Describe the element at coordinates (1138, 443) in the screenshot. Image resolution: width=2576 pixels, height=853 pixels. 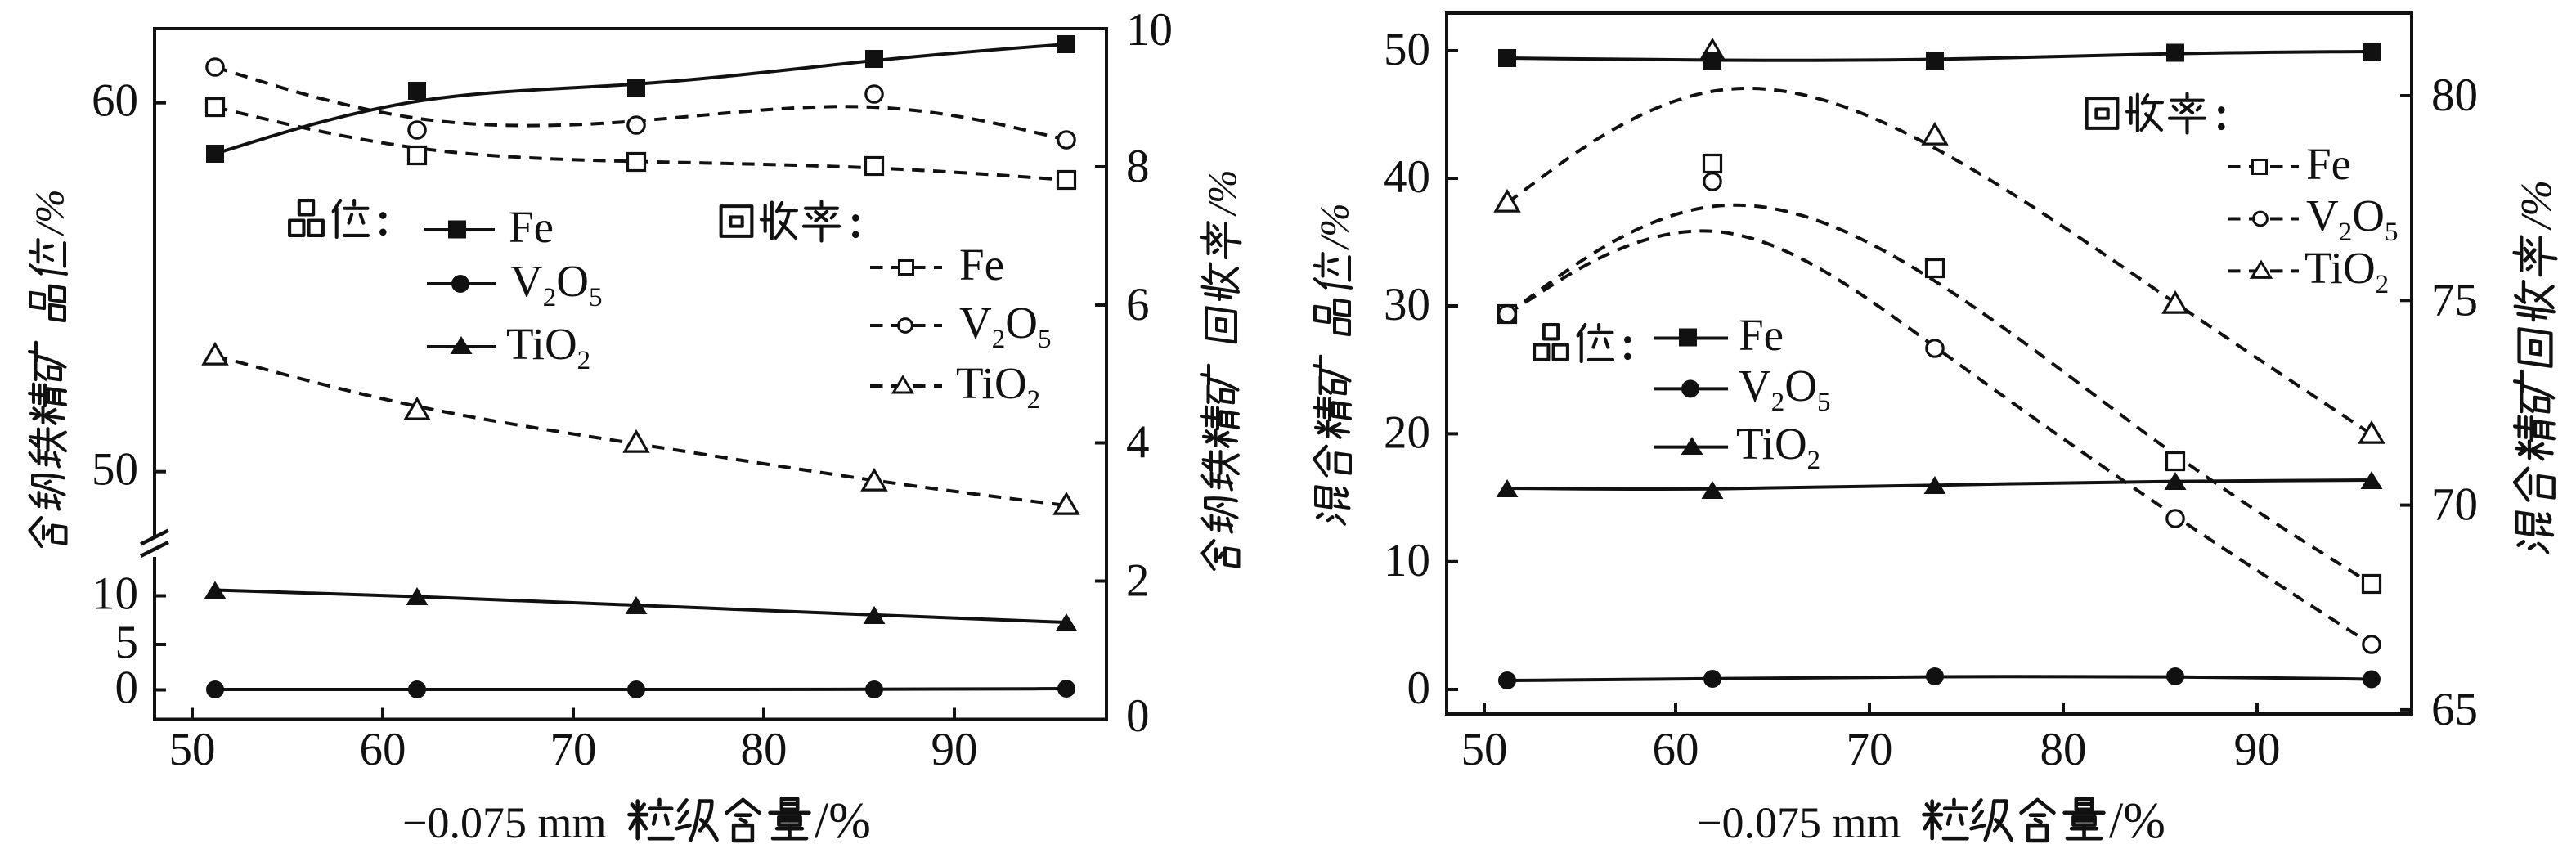
I see `svg-text: 4` at that location.